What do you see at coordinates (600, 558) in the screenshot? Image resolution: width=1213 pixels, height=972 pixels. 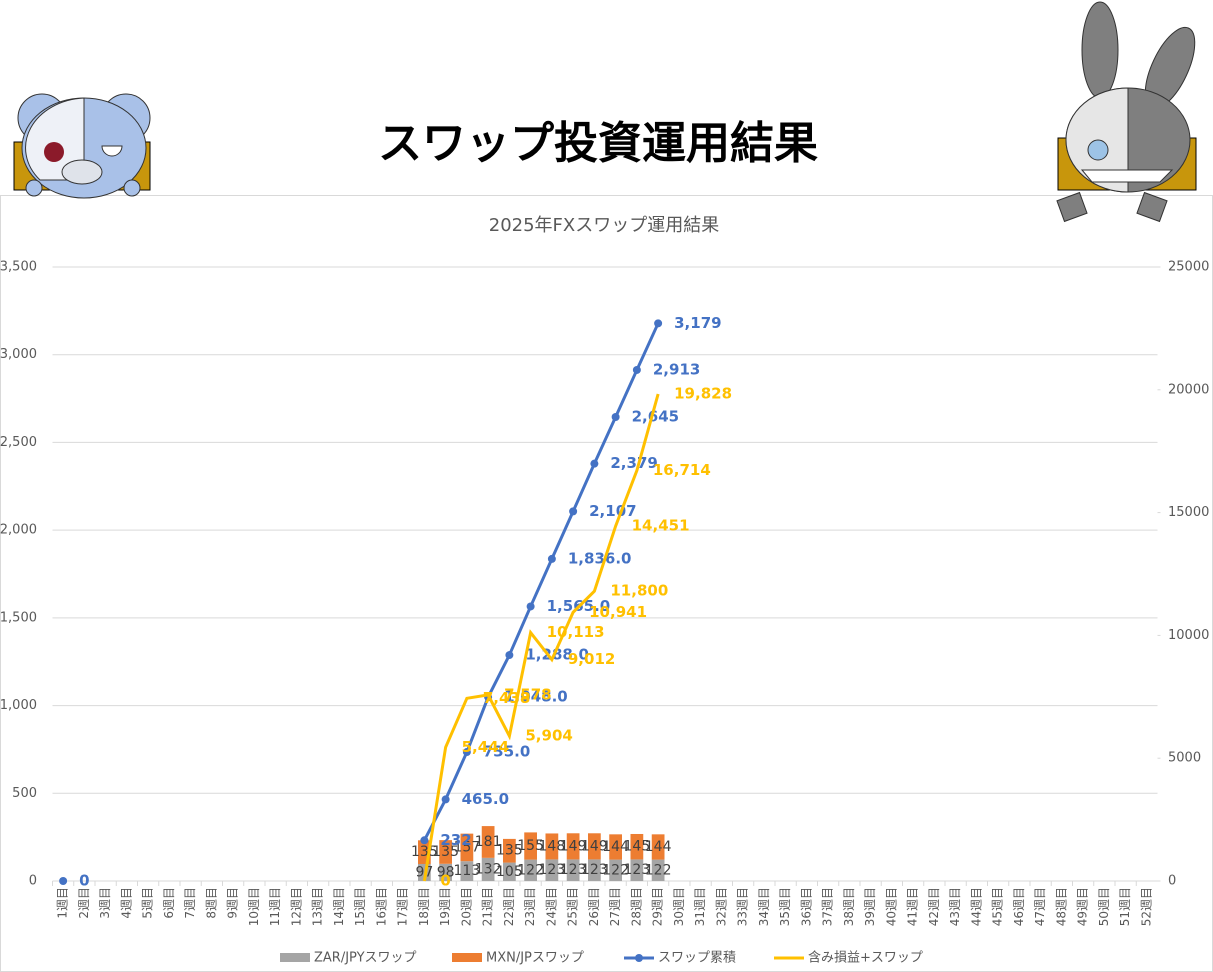 I see `data-label: 1,836.0` at bounding box center [600, 558].